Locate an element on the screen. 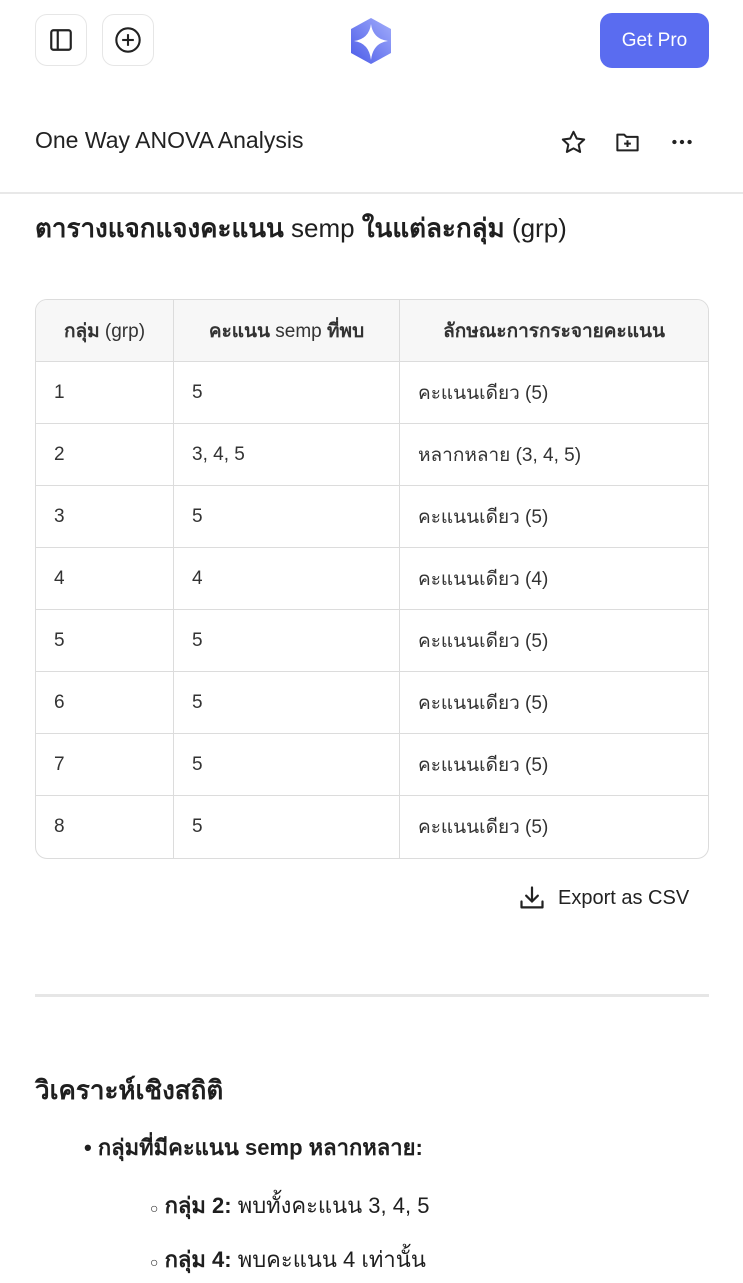 This screenshot has width=743, height=1283. table-row: 5 5 คะแนนเดียว (5) is located at coordinates (372, 641).